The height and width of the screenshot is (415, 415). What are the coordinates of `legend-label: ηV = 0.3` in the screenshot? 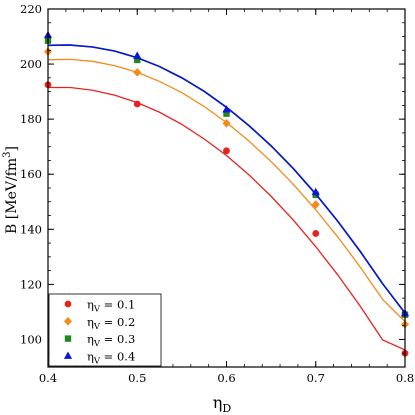 It's located at (111, 340).